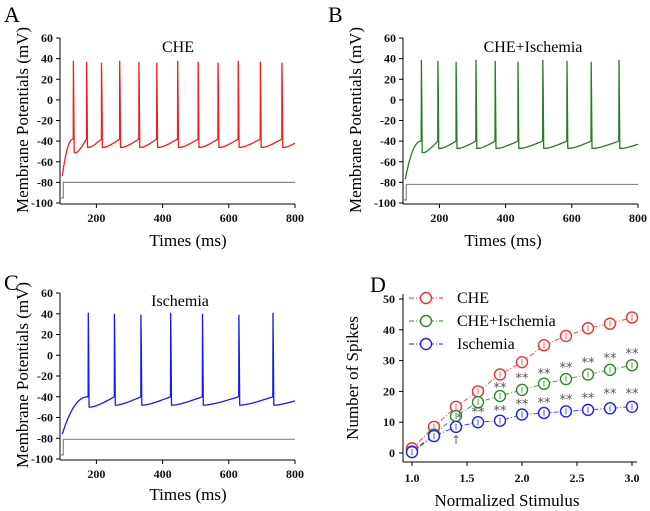 This screenshot has height=511, width=650. Describe the element at coordinates (533, 47) in the screenshot. I see `panel-title: CHE+Ischemia` at that location.